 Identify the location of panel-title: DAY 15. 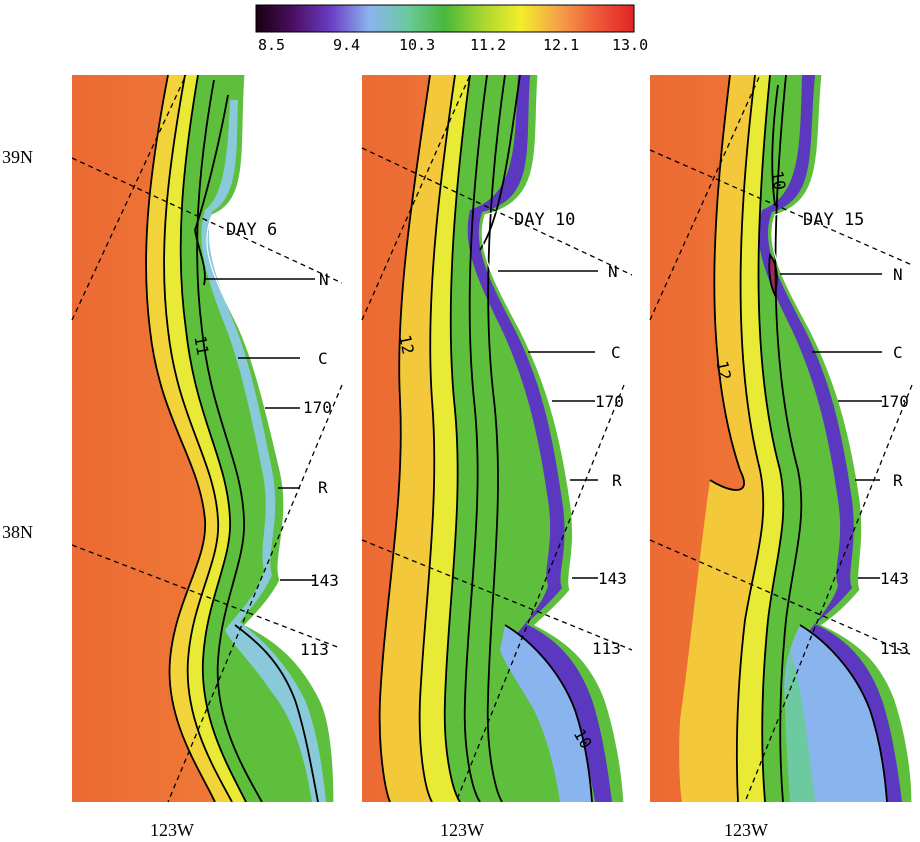
(833, 220).